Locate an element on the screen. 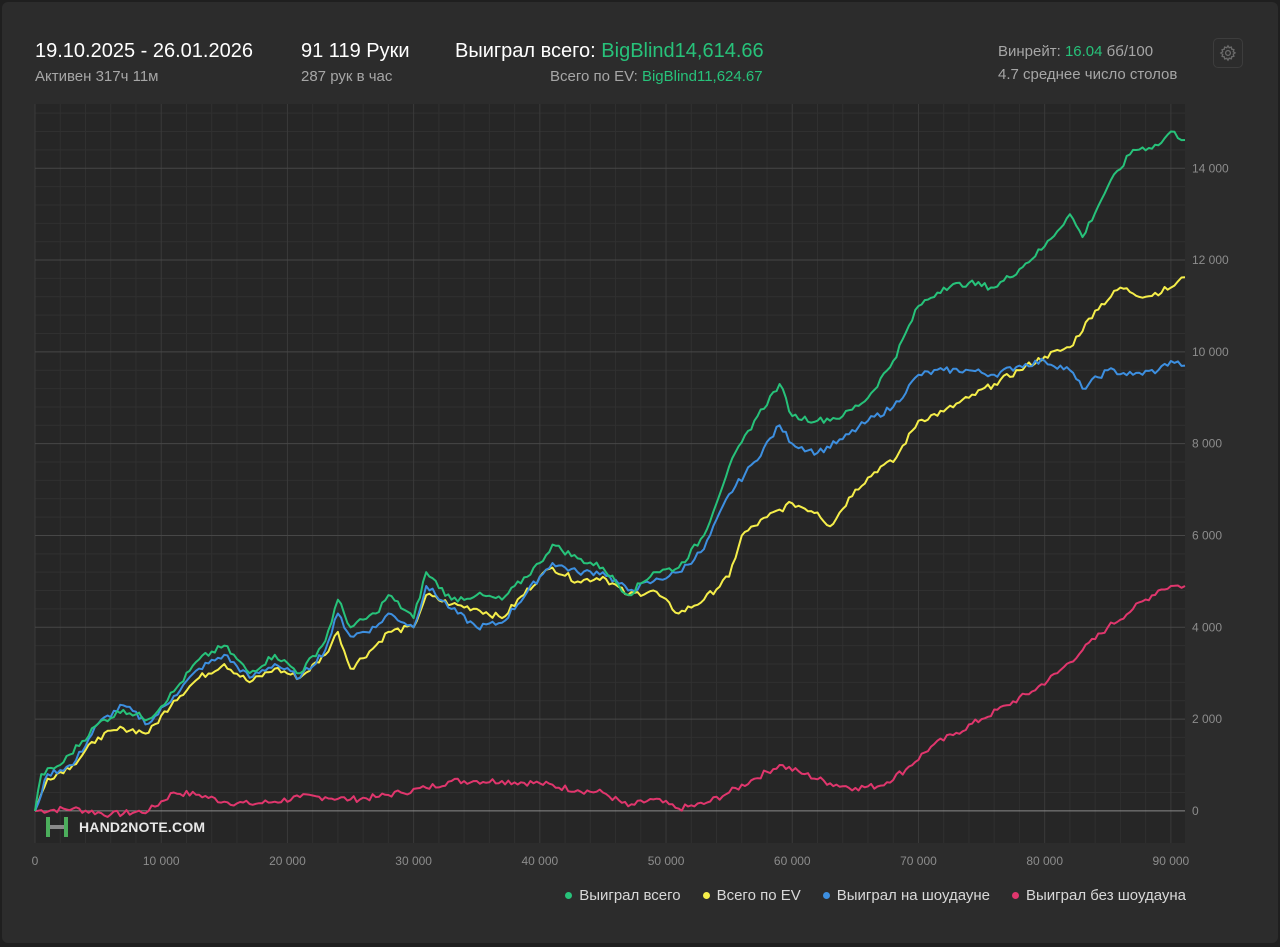 Image resolution: width=1280 pixels, height=947 pixels. x-tick-label: 10 000 is located at coordinates (161, 861).